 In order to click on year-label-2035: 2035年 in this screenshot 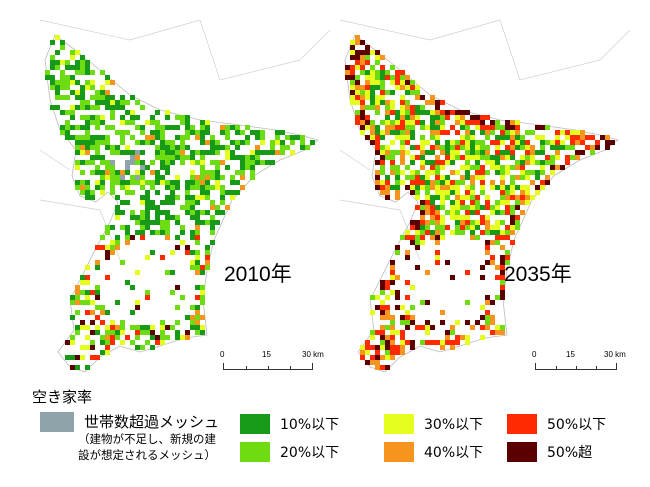, I will do `click(538, 274)`.